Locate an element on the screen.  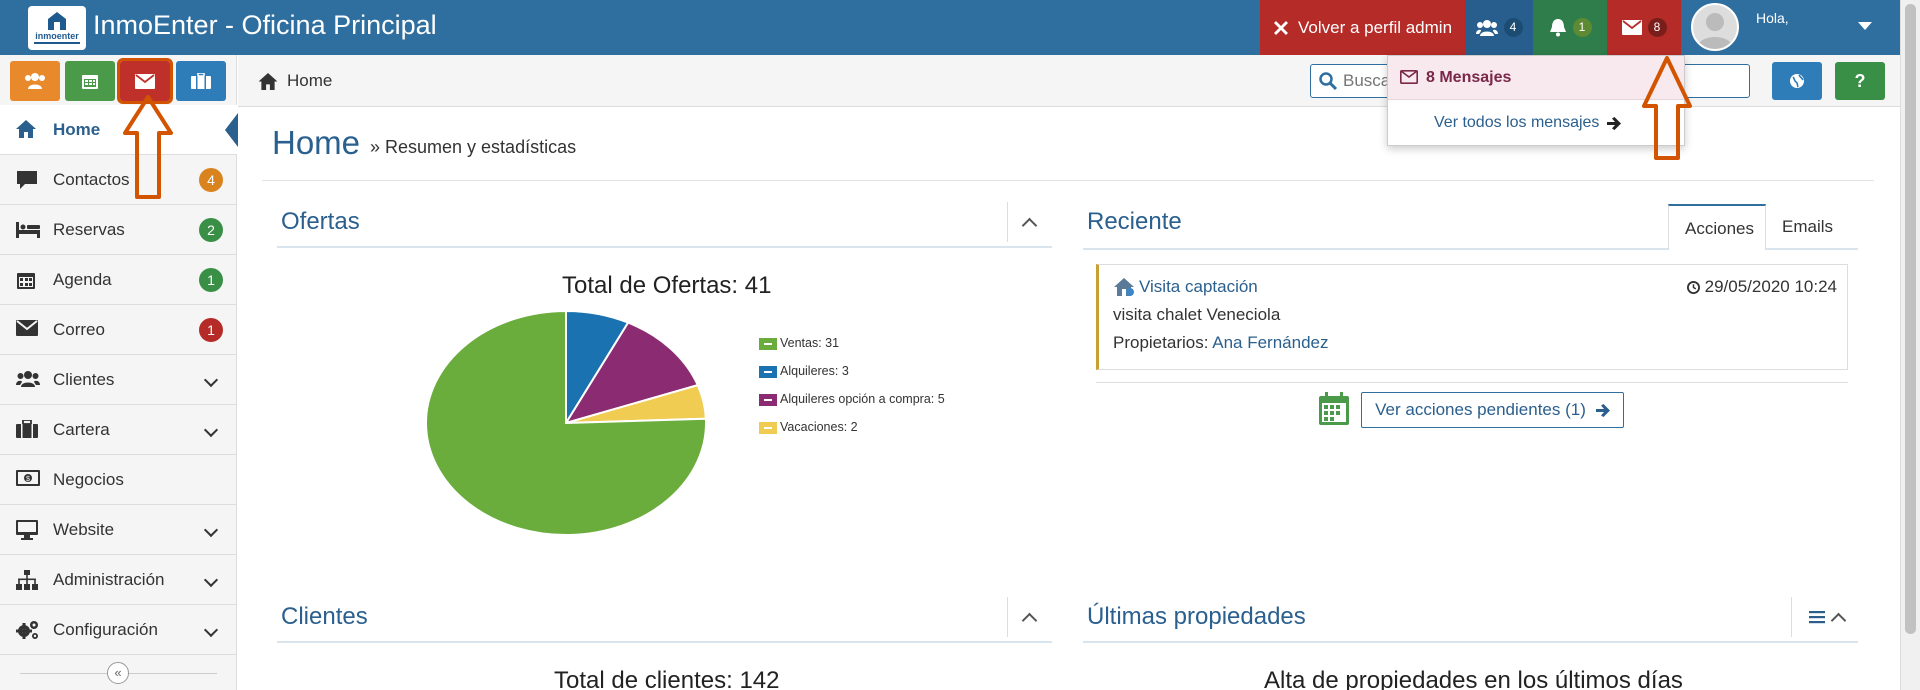
contactos-count-badge: 4 is located at coordinates (211, 179).